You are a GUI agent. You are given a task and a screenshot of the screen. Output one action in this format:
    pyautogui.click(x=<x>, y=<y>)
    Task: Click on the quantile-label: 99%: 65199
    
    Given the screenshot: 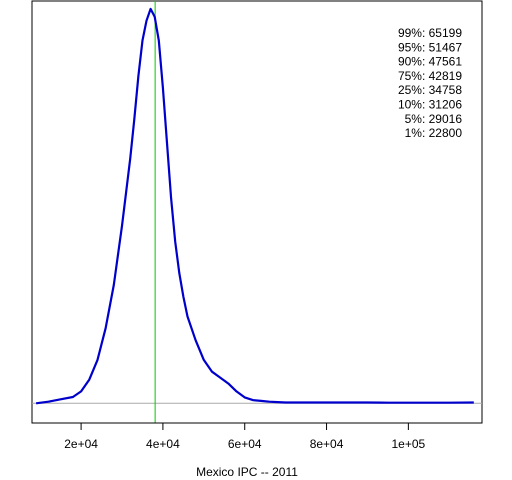 What is the action you would take?
    pyautogui.click(x=430, y=33)
    